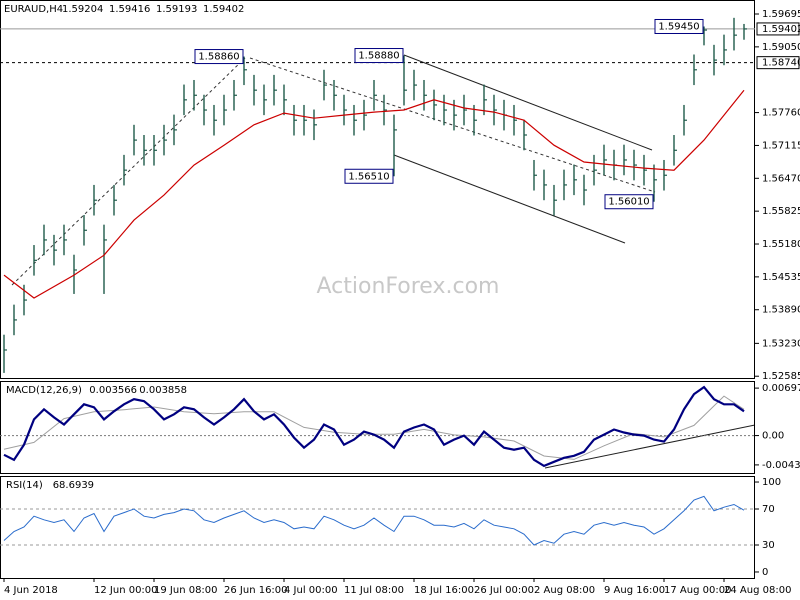 The image size is (800, 600). Describe the element at coordinates (781, 244) in the screenshot. I see `y-tick-label: 1.55180` at that location.